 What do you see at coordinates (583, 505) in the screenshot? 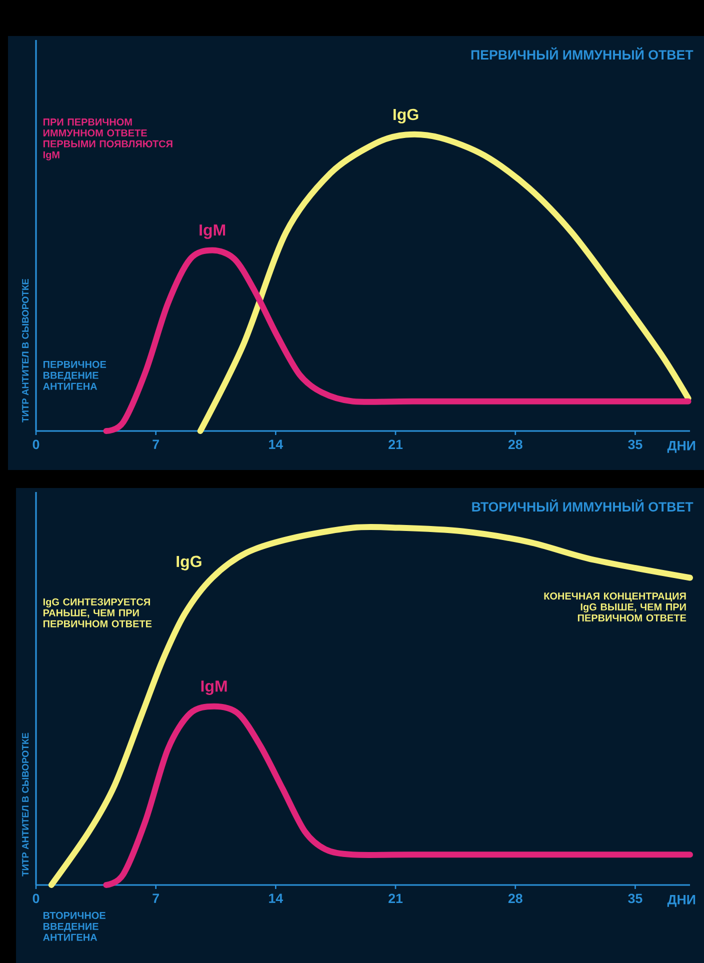
I see `chart-title: ВТОРИЧНЫЙ ИММУННЫЙ ОТВЕТ` at bounding box center [583, 505].